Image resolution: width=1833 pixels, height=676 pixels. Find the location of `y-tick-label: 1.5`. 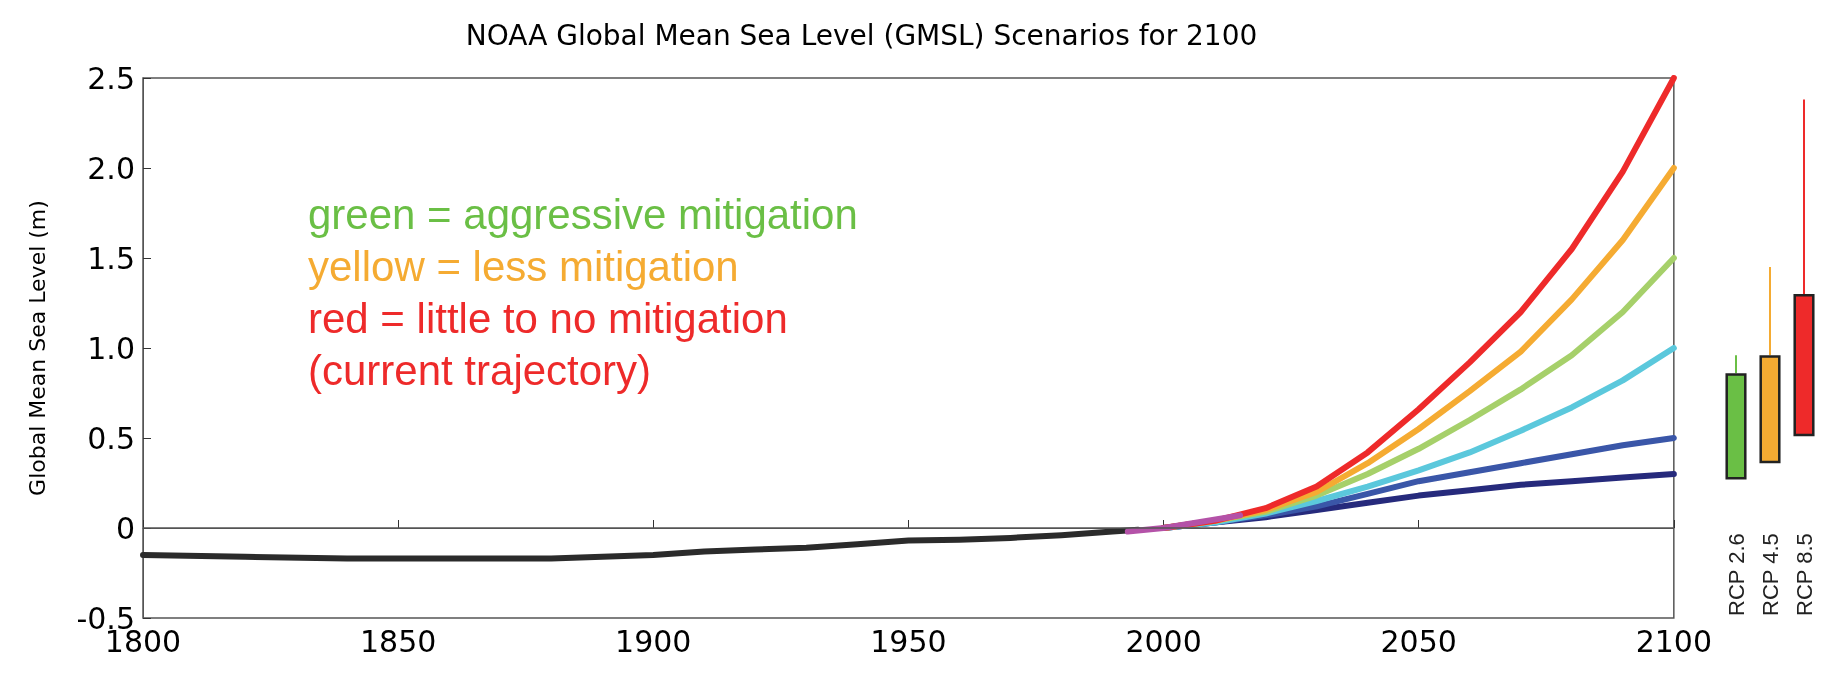

y-tick-label: 1.5 is located at coordinates (111, 258).